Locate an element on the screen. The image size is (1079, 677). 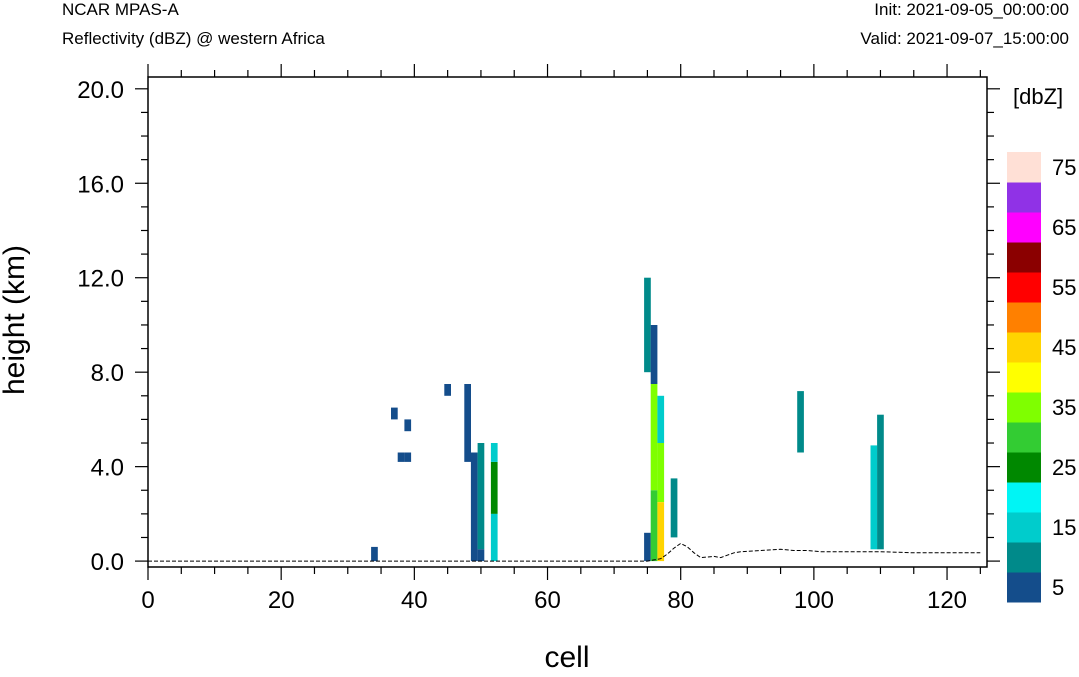
y-tick-label: 16.0 is located at coordinates (100, 184).